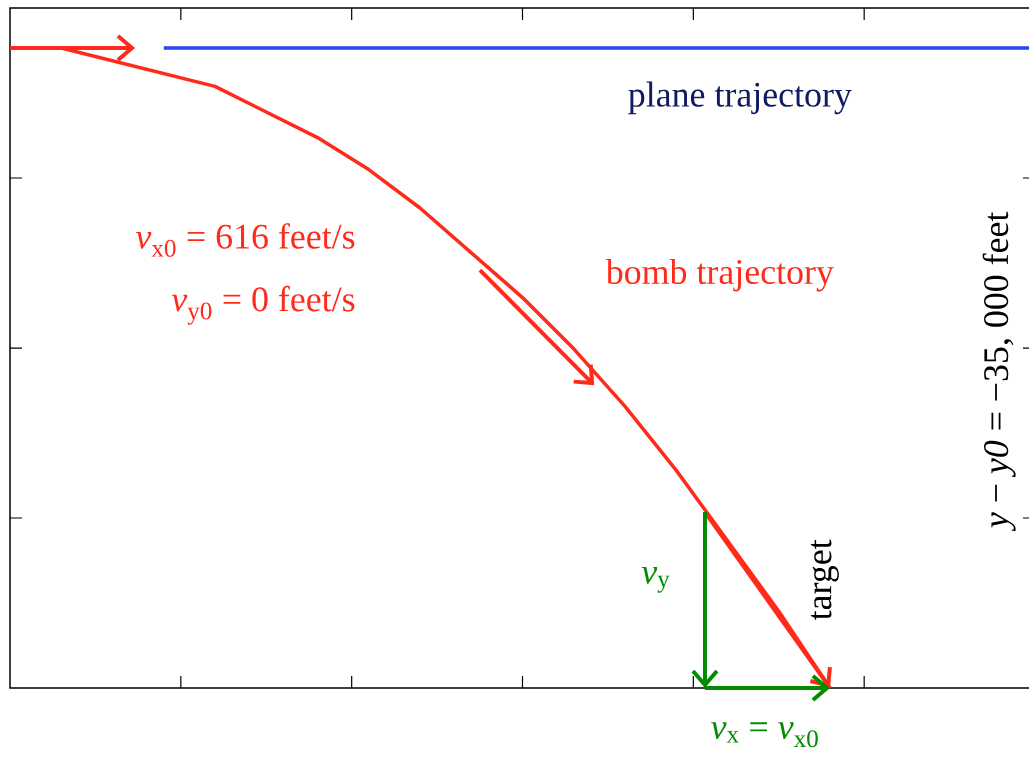  I want to click on annotation: v$_{y0}$ = 0 feet/s, so click(263, 305).